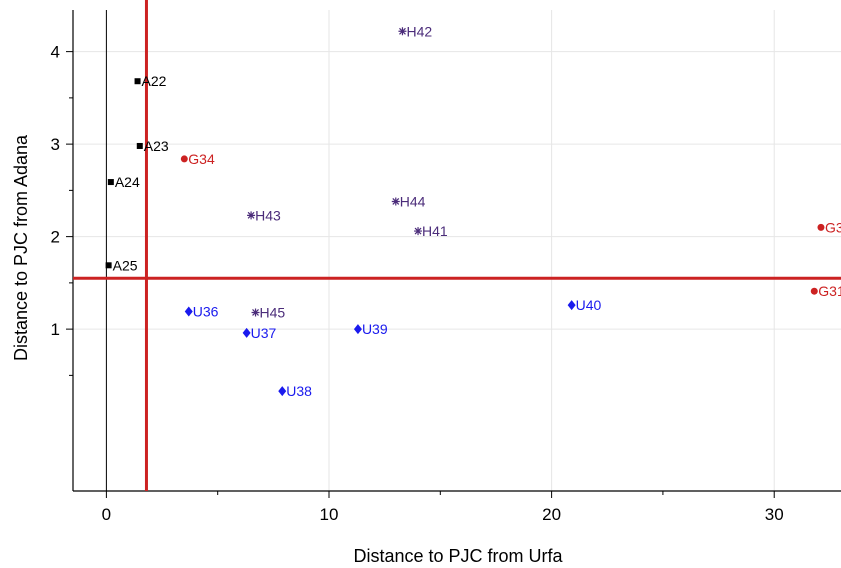 This screenshot has width=841, height=568. I want to click on data-point-label: H44, so click(413, 201).